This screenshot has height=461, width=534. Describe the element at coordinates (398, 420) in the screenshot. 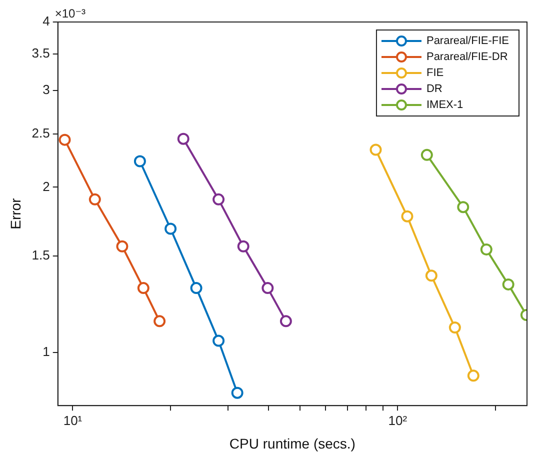

I see `x-tick-label: 10²` at that location.